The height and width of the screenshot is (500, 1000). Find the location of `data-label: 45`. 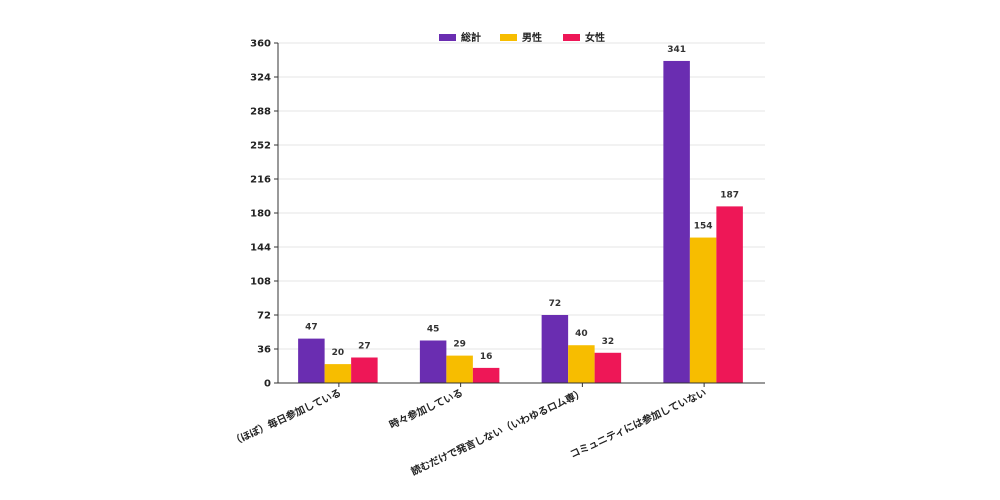

data-label: 45 is located at coordinates (433, 330).